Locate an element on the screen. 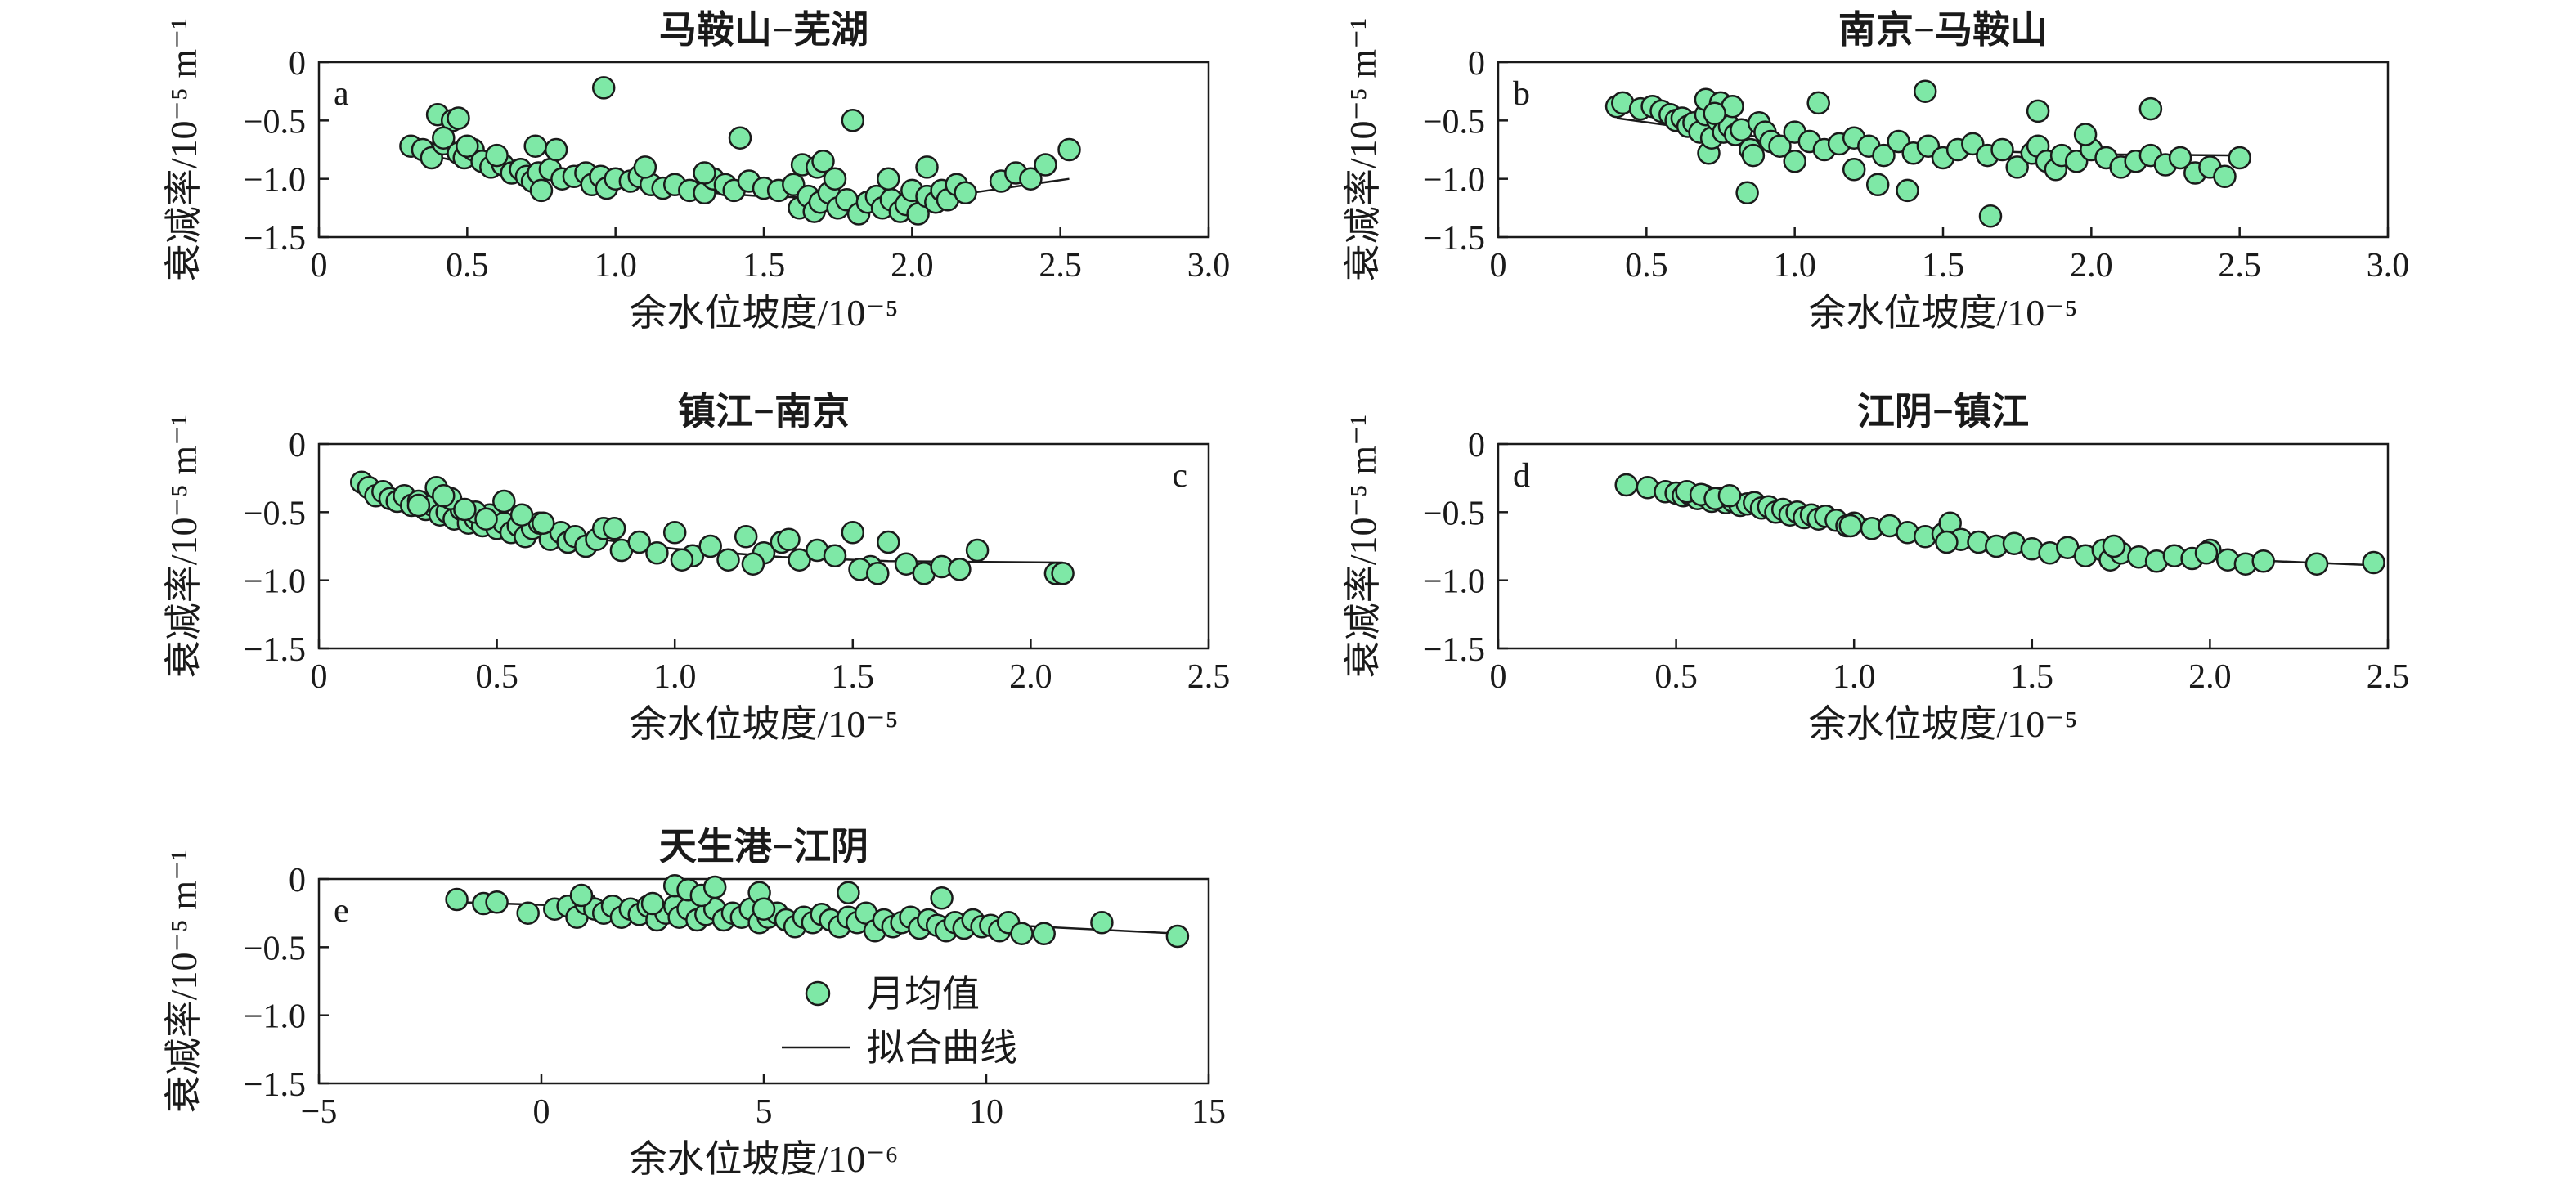 The height and width of the screenshot is (1202, 2576). x-tick-label: 10 is located at coordinates (986, 1112).